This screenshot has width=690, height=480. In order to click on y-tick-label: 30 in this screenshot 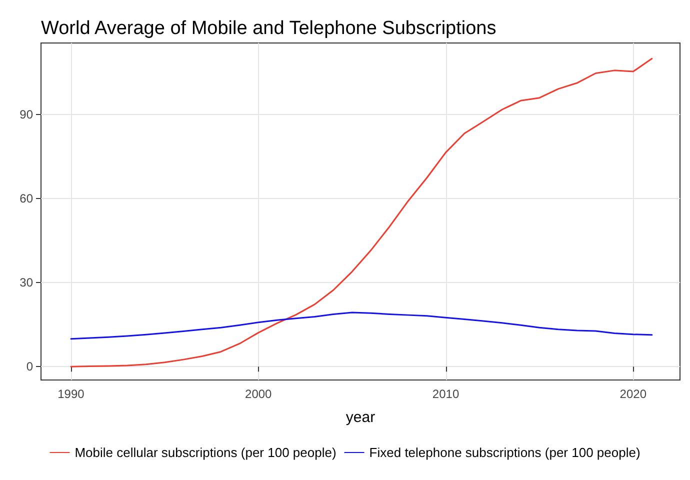, I will do `click(27, 283)`.